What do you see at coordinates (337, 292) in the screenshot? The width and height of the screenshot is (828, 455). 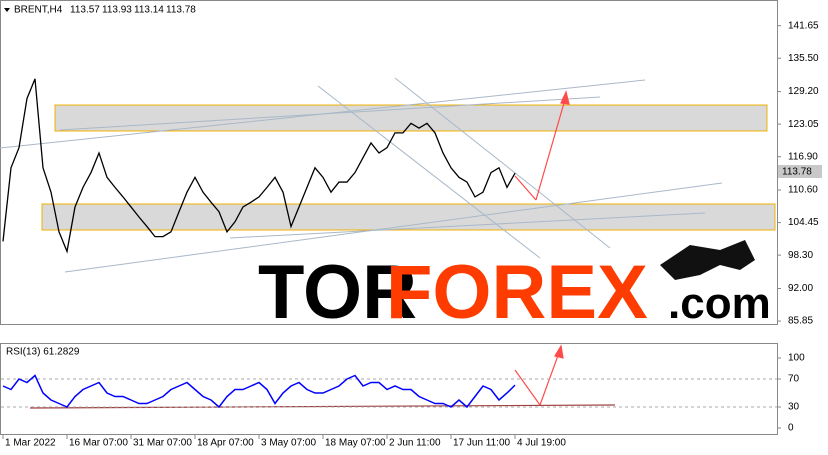 I see `watermark-brand: TOR` at bounding box center [337, 292].